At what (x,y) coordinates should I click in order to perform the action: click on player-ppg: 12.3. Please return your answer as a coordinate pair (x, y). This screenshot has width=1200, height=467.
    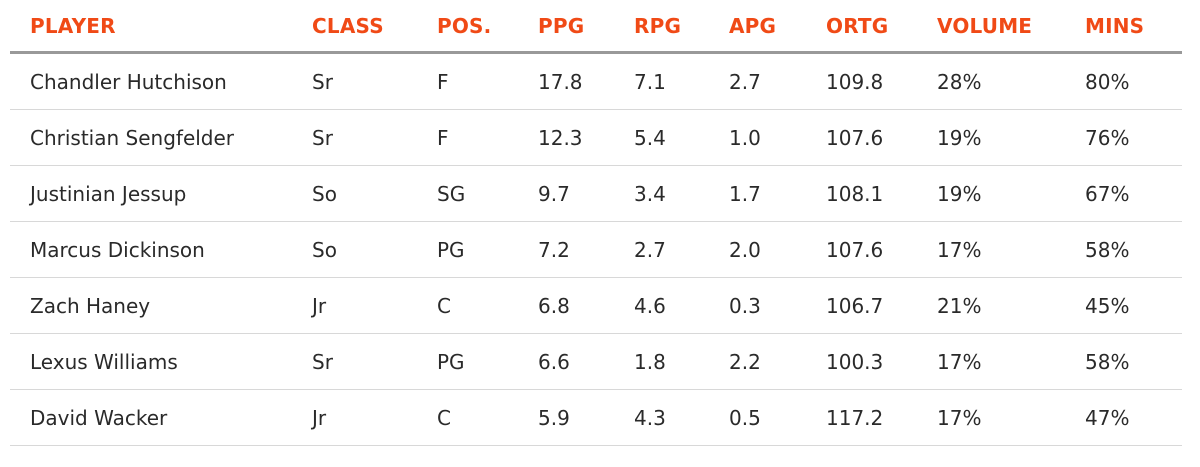
    Looking at the image, I should click on (560, 137).